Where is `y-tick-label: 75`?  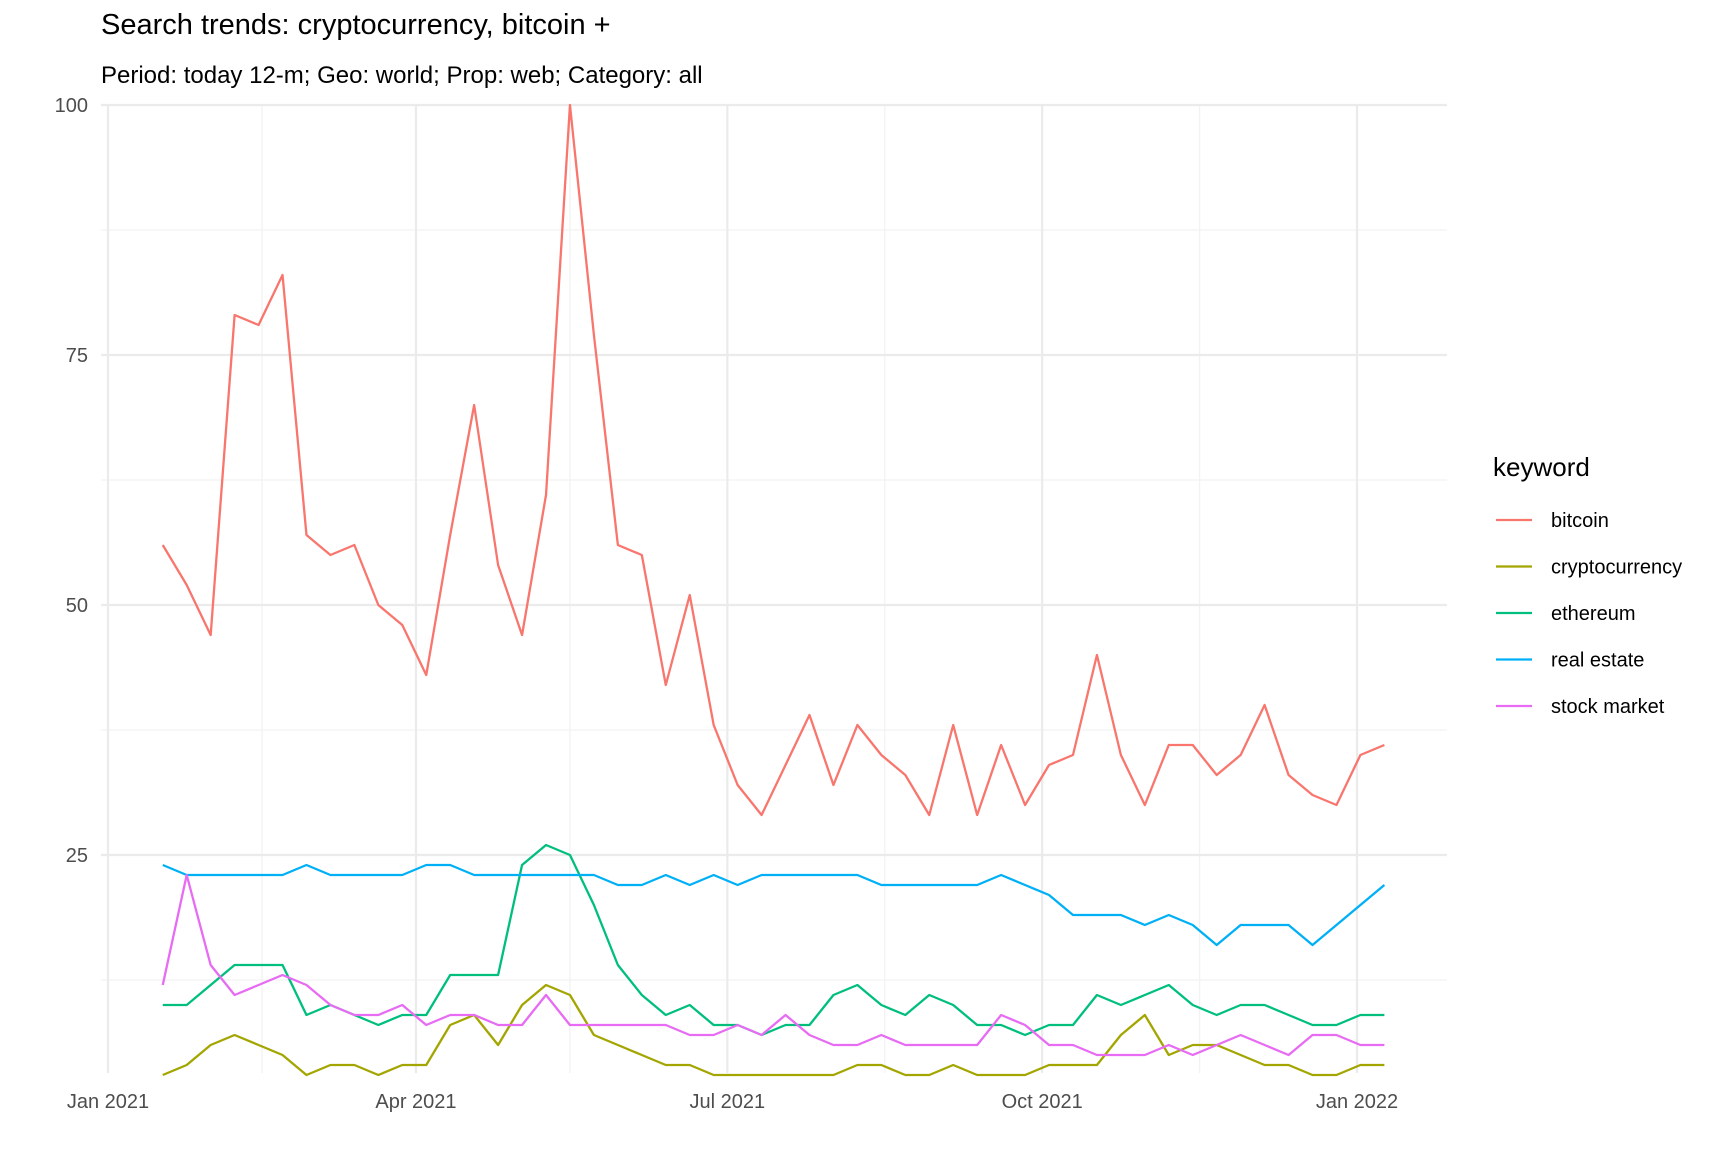
y-tick-label: 75 is located at coordinates (77, 356).